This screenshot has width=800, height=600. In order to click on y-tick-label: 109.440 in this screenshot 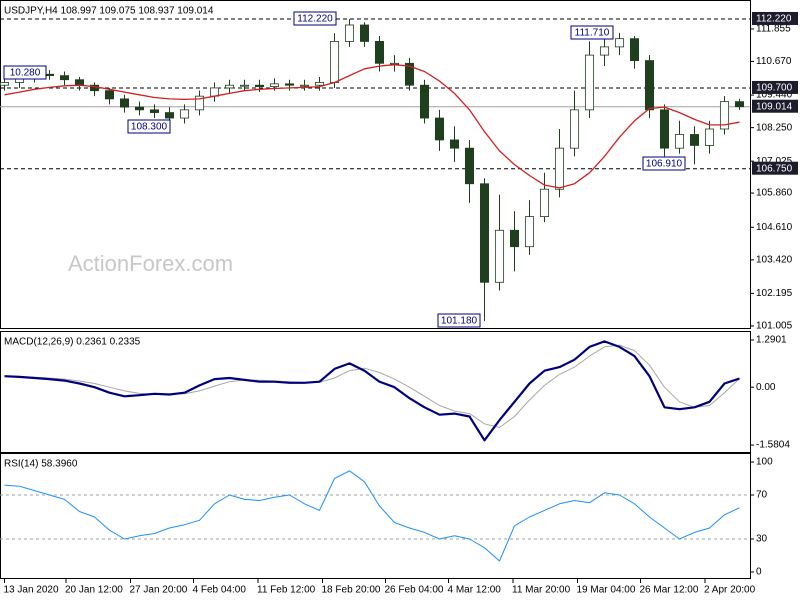, I will do `click(774, 95)`.